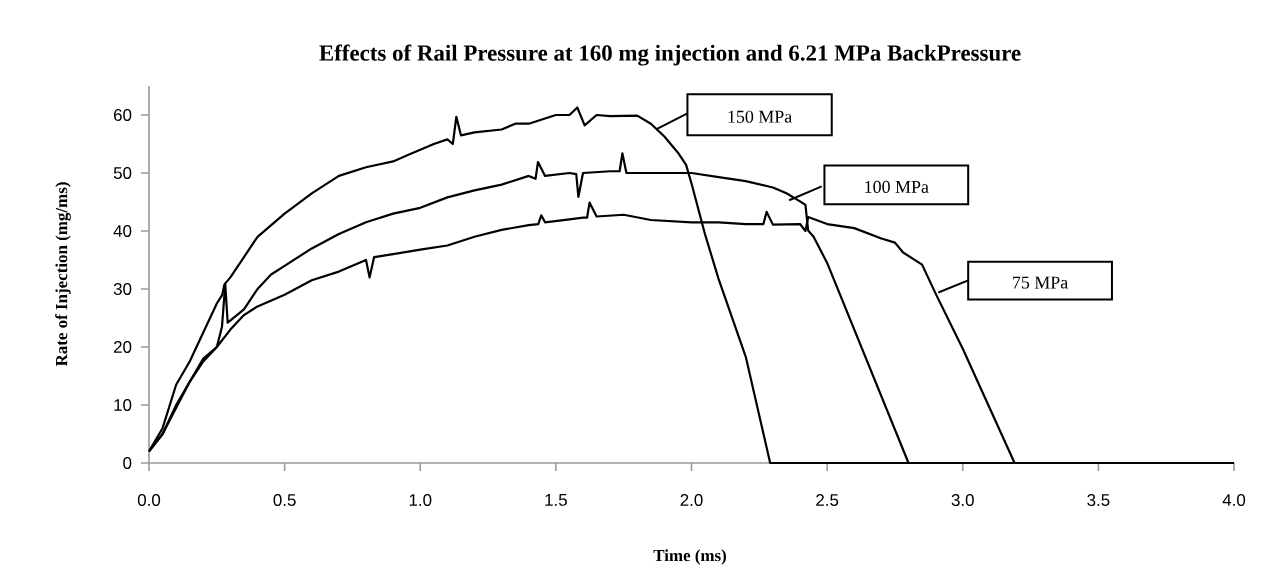 Image resolution: width=1263 pixels, height=588 pixels. Describe the element at coordinates (63, 274) in the screenshot. I see `y-axis-title: Rate of Injection (mg/ms)` at that location.